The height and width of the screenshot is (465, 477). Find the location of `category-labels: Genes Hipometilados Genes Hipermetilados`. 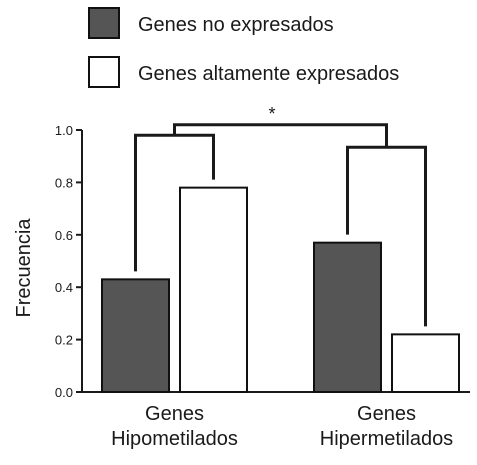

category-labels: Genes Hipometilados Genes Hipermetilados is located at coordinates (282, 426).